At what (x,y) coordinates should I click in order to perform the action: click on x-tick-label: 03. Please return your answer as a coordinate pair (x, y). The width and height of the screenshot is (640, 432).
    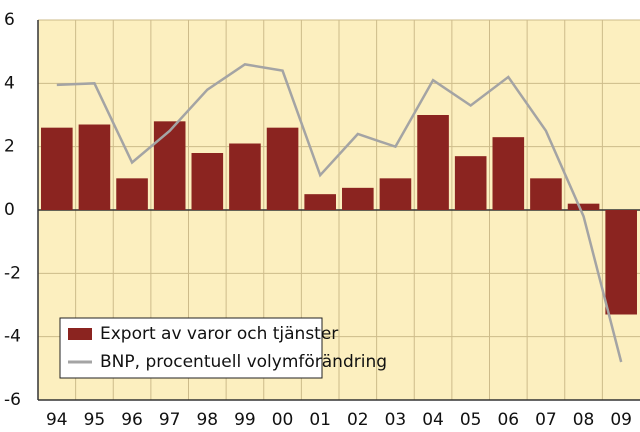
    Looking at the image, I should click on (396, 420).